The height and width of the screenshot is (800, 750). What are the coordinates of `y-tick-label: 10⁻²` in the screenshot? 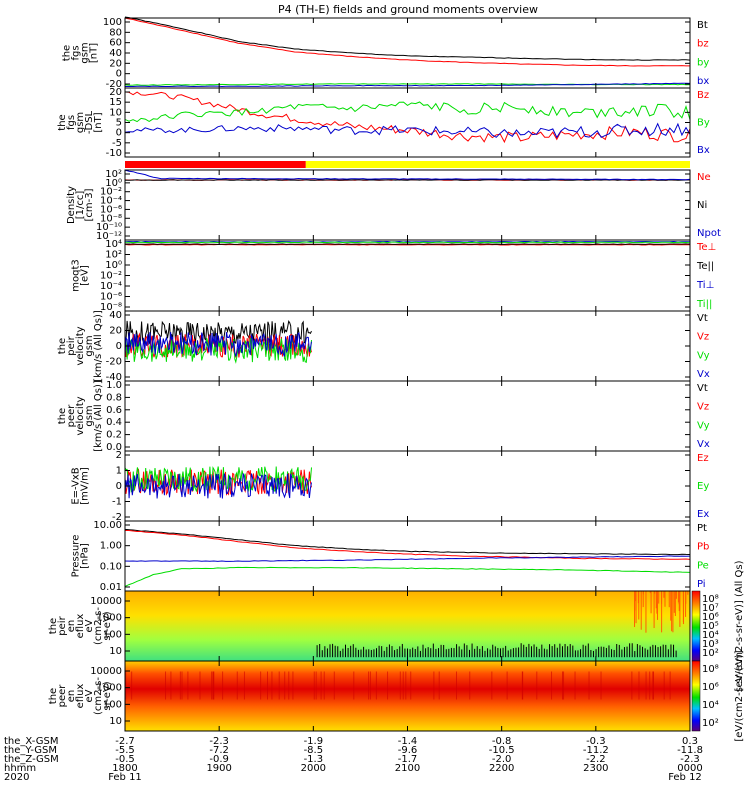 It's located at (111, 192).